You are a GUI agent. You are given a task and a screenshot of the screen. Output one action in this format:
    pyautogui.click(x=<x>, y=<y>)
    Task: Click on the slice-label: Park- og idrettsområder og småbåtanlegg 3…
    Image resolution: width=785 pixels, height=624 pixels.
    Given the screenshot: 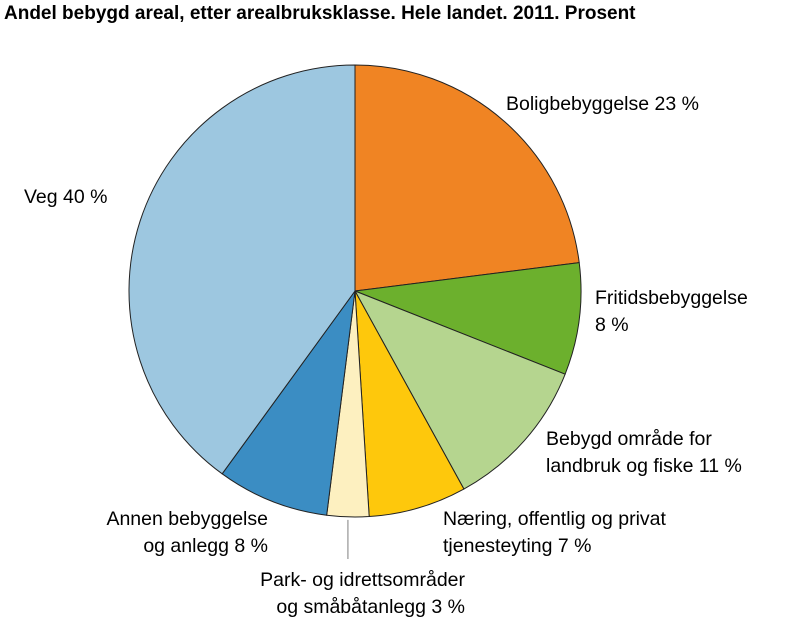 What is the action you would take?
    pyautogui.click(x=362, y=593)
    